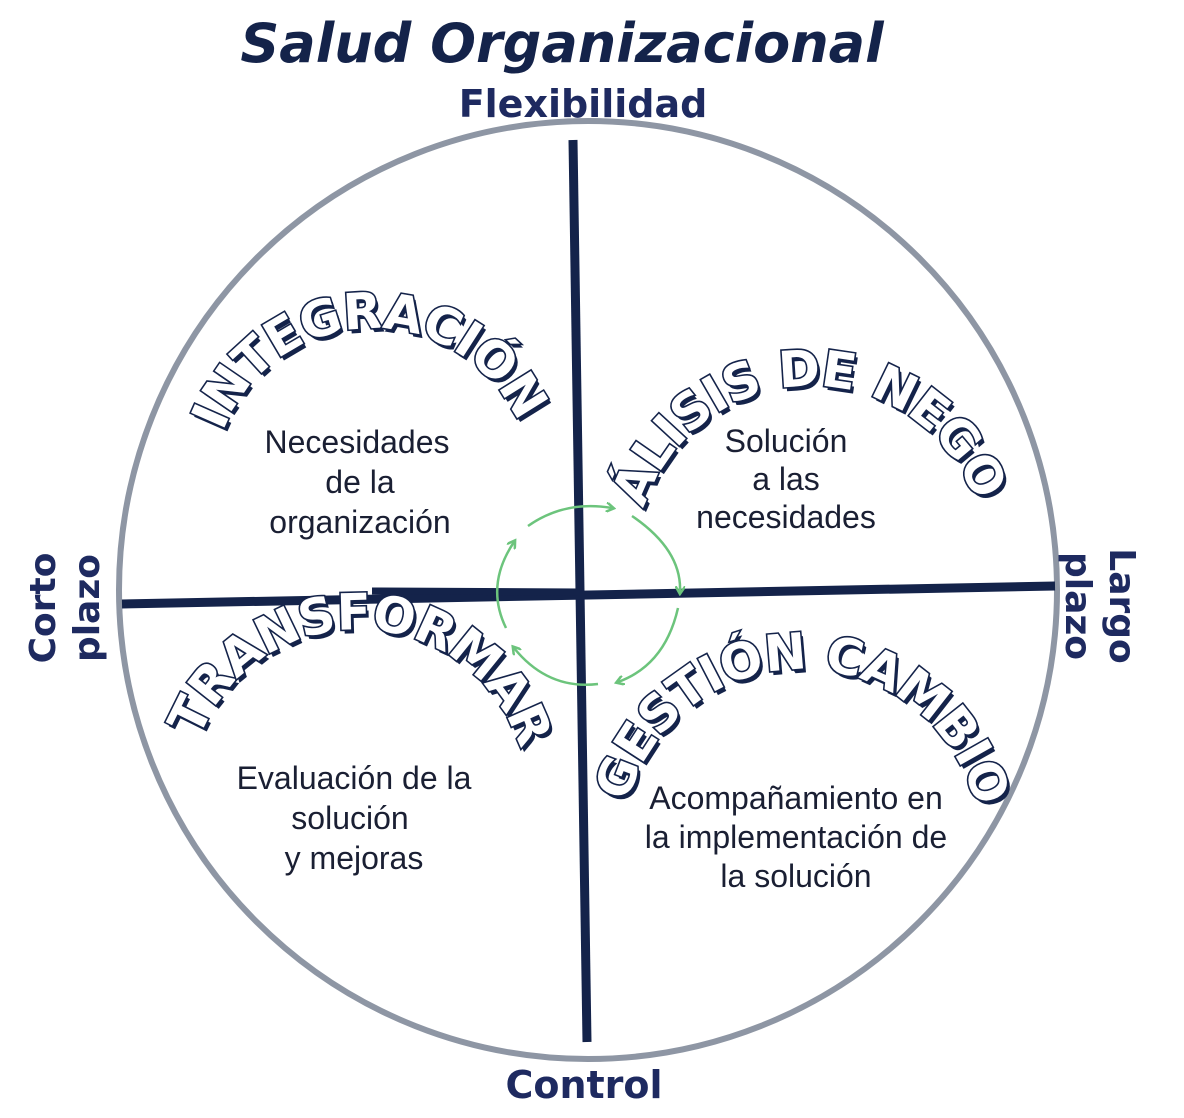 The image size is (1184, 1118). Describe the element at coordinates (504, 585) in the screenshot. I see `cycle-arrow-left` at that location.